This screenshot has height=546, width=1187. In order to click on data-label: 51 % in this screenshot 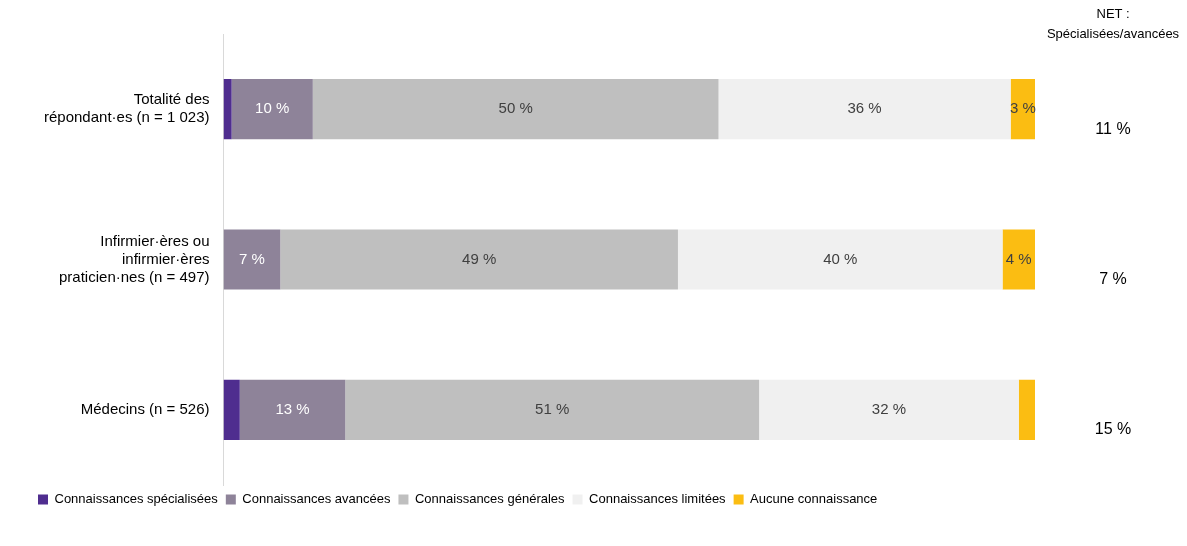, I will do `click(552, 408)`.